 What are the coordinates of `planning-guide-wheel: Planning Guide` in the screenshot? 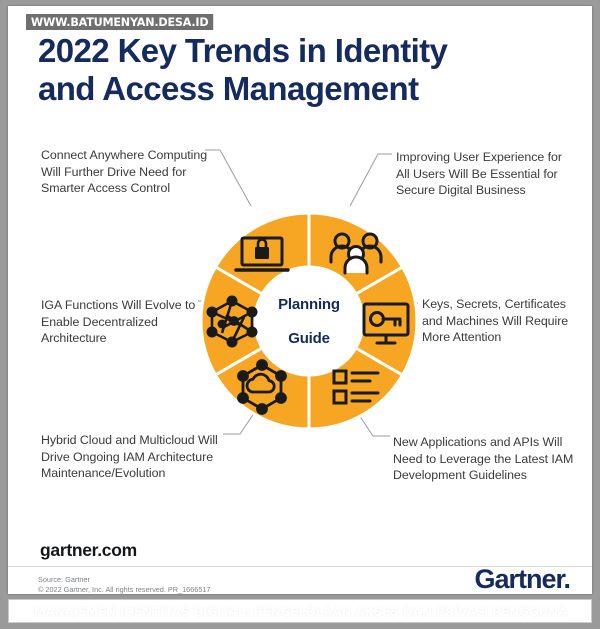 It's located at (309, 321).